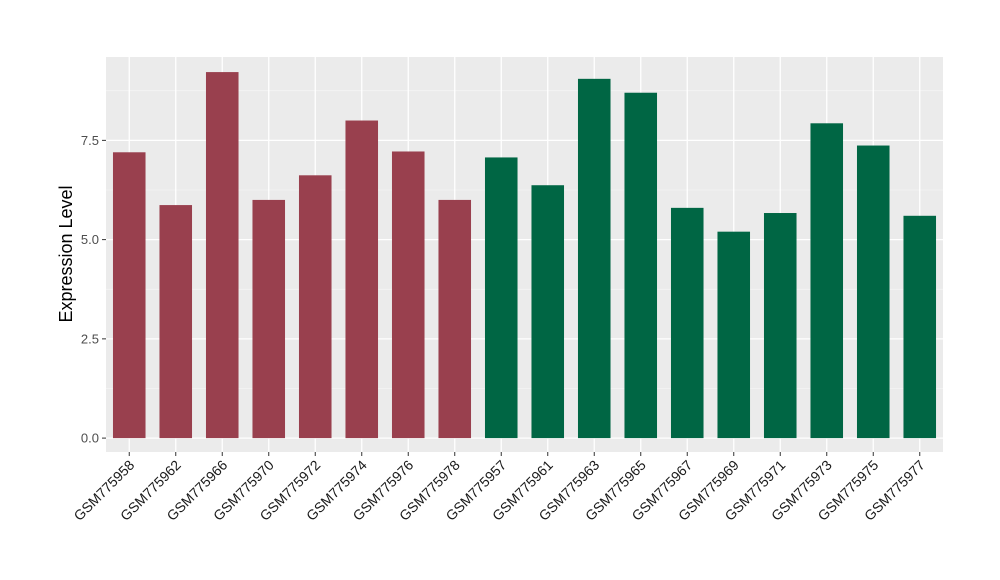  Describe the element at coordinates (93, 289) in the screenshot. I see `y-axis-ticks: 0.0 2.5 5.0 7.5` at that location.